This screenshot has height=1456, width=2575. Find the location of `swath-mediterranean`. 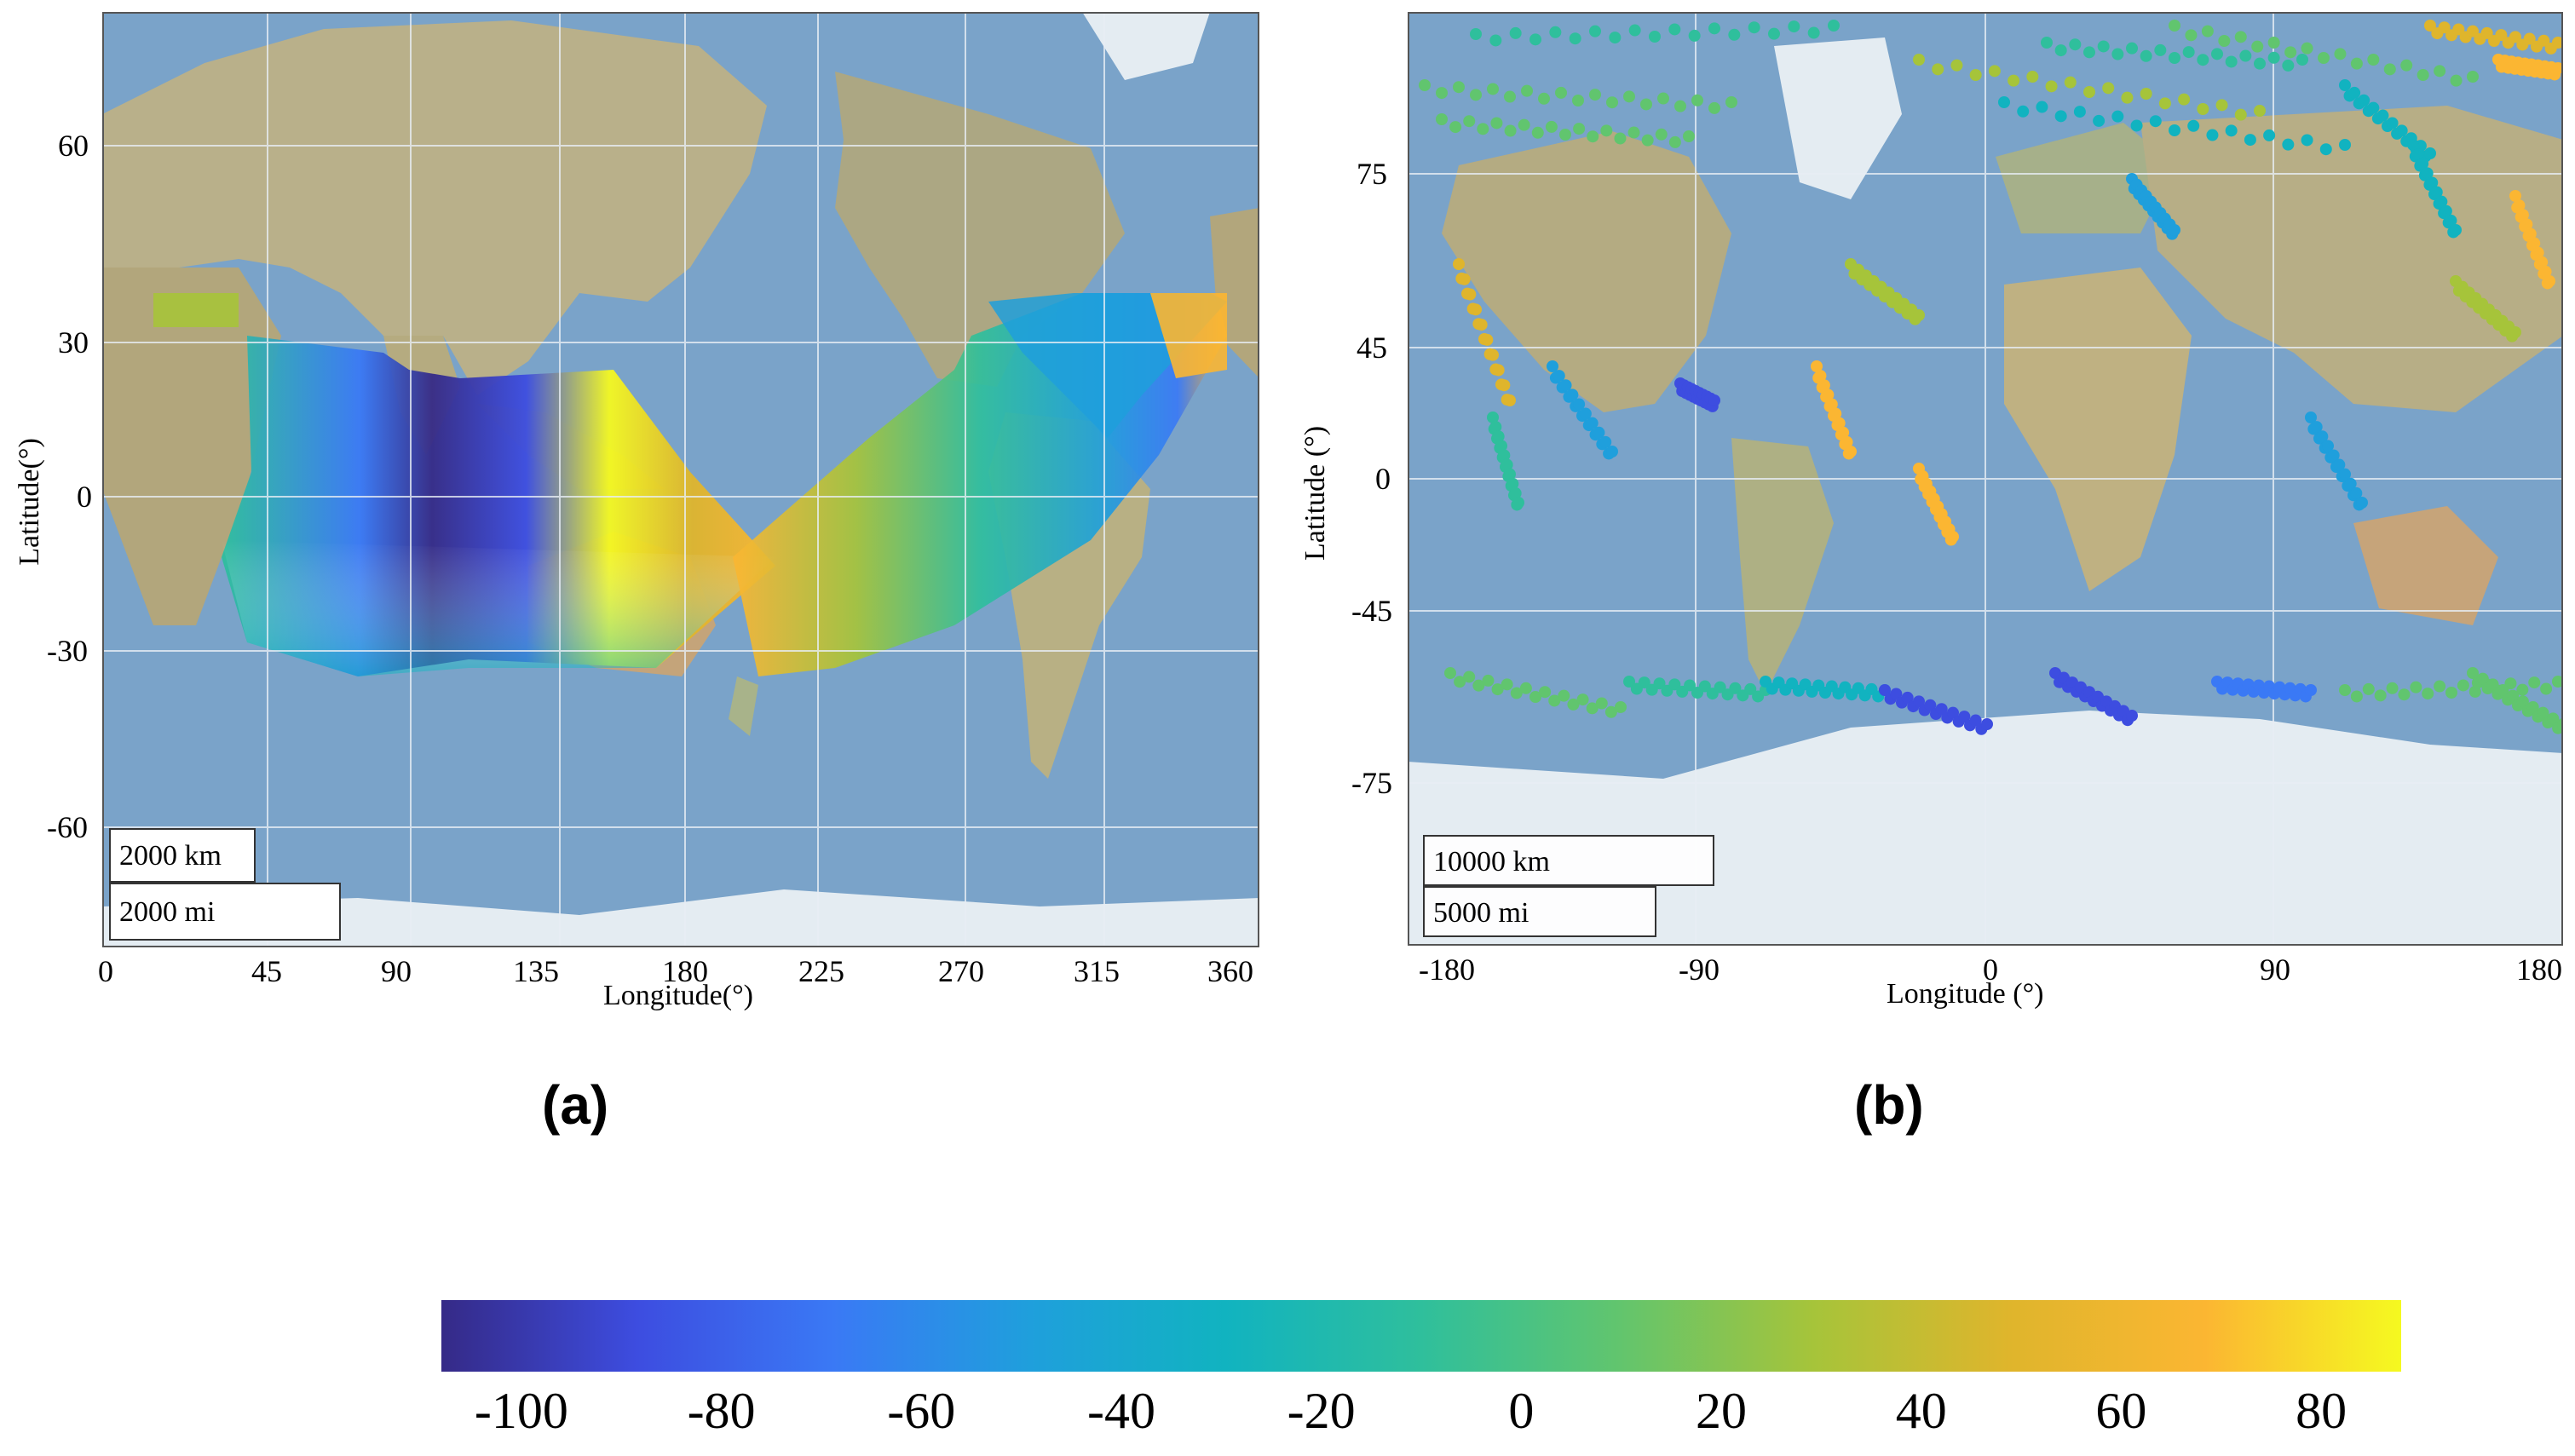

swath-mediterranean is located at coordinates (196, 310).